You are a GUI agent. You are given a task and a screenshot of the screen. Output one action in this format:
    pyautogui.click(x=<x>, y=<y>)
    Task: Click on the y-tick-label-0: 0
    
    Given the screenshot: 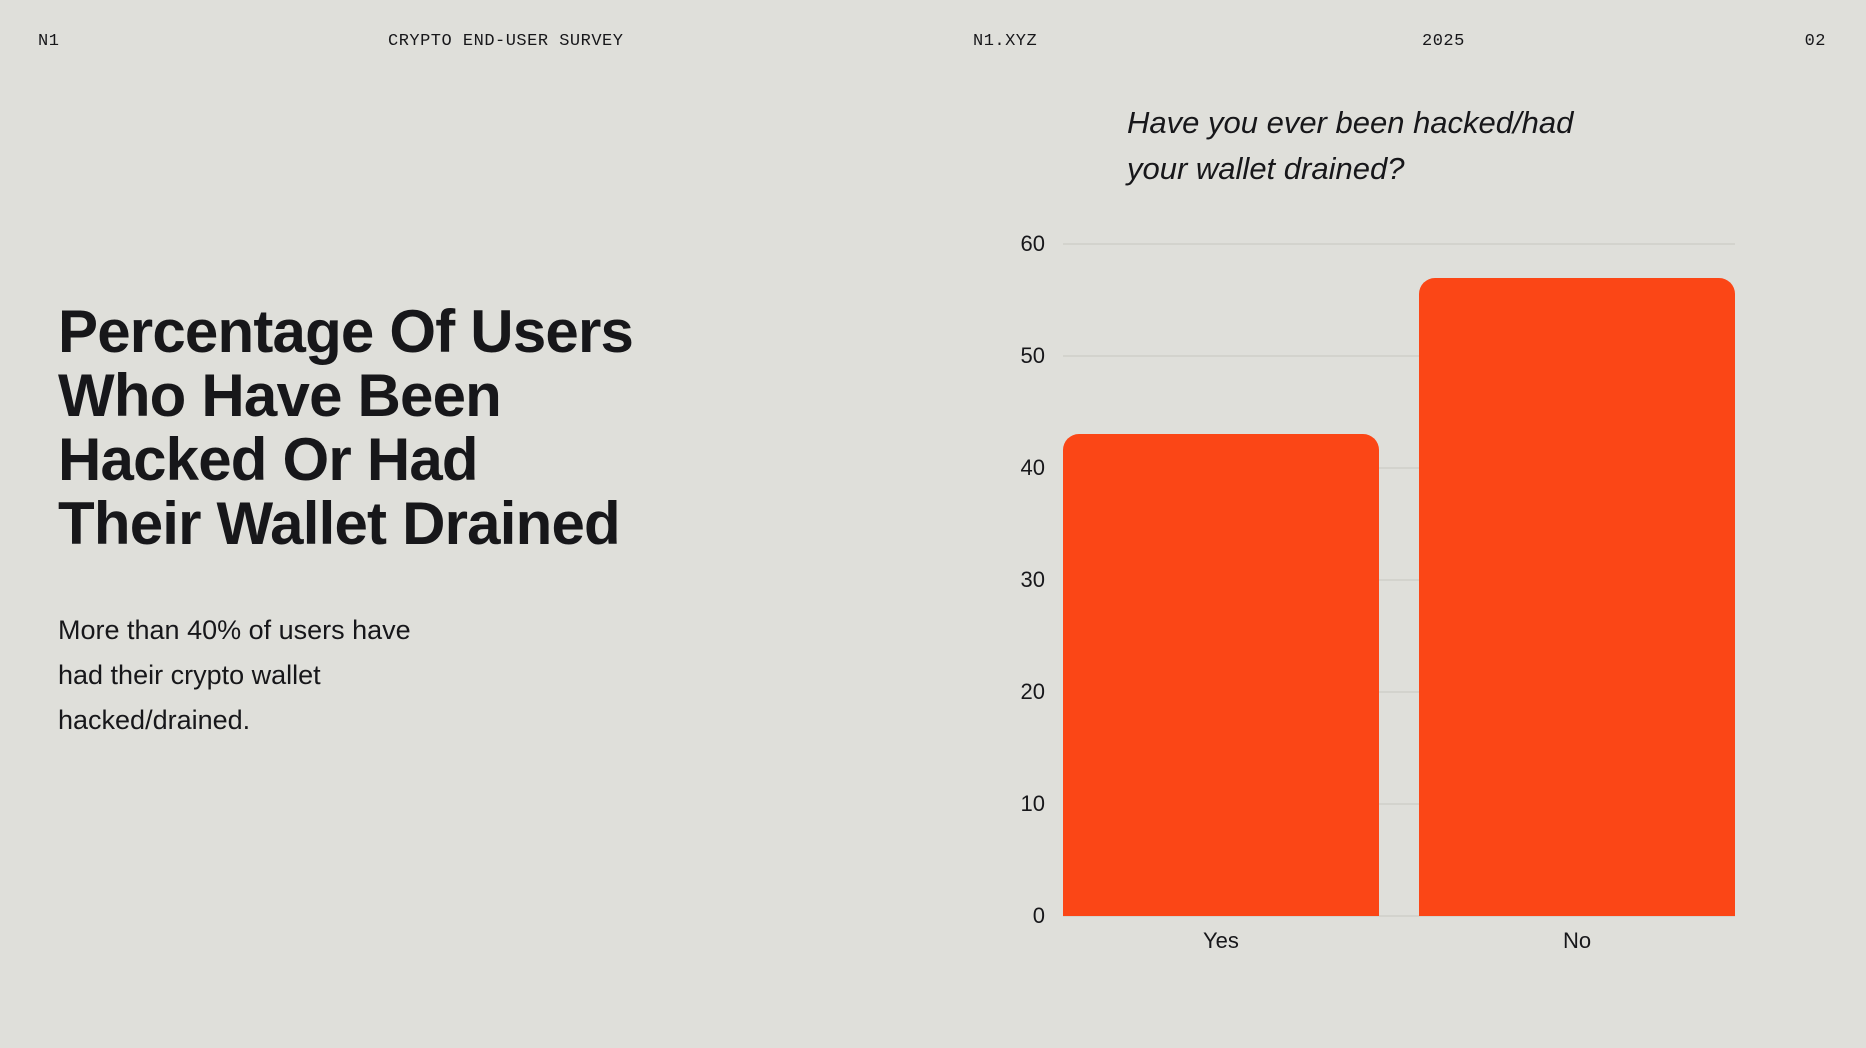 What is the action you would take?
    pyautogui.click(x=1038, y=915)
    